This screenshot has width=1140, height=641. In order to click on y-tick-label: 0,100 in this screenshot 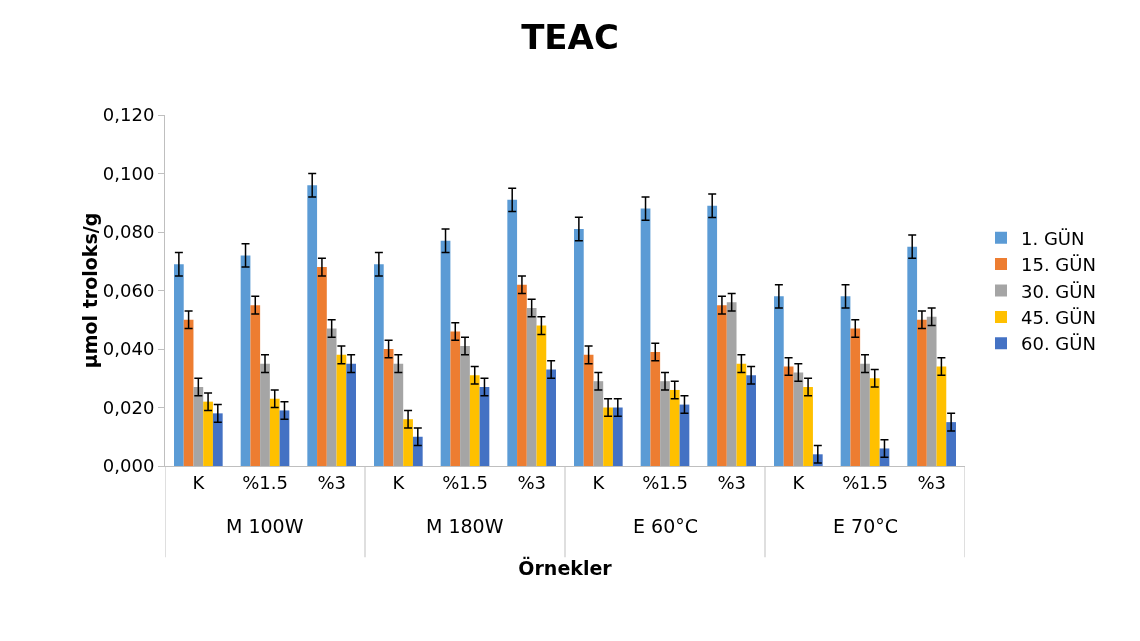, I will do `click(128, 173)`.